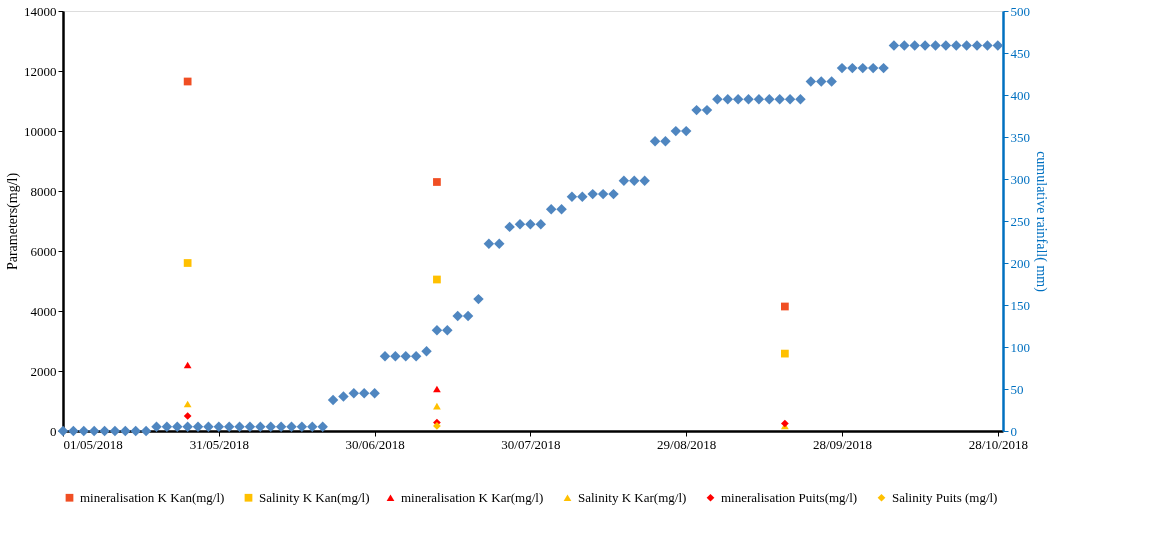 The width and height of the screenshot is (1169, 559). I want to click on y2-tick-label: 150, so click(1020, 305).